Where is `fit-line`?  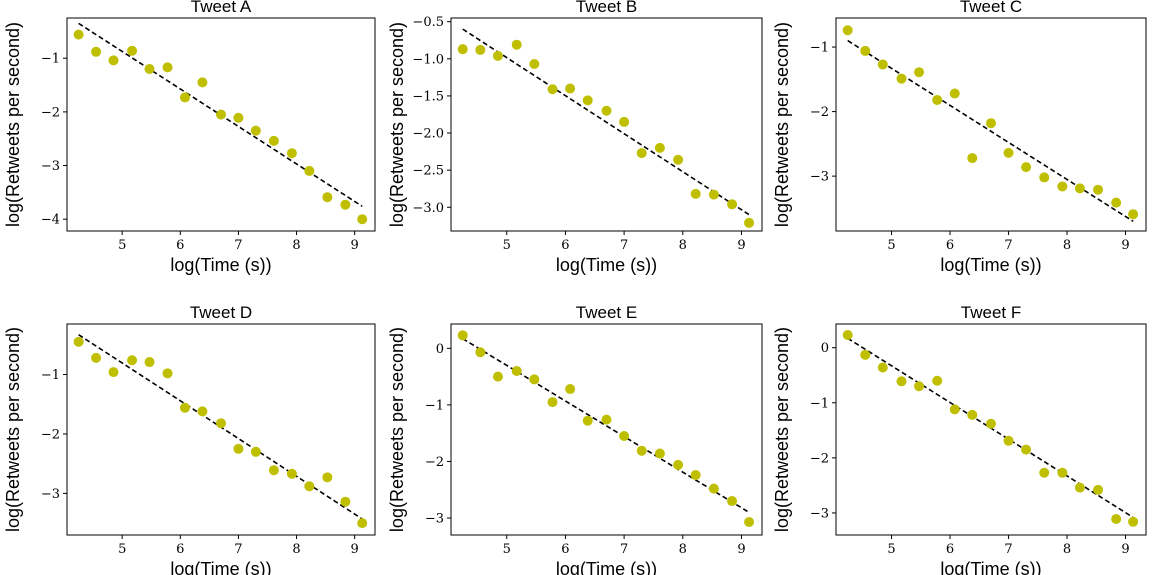
fit-line is located at coordinates (606, 122).